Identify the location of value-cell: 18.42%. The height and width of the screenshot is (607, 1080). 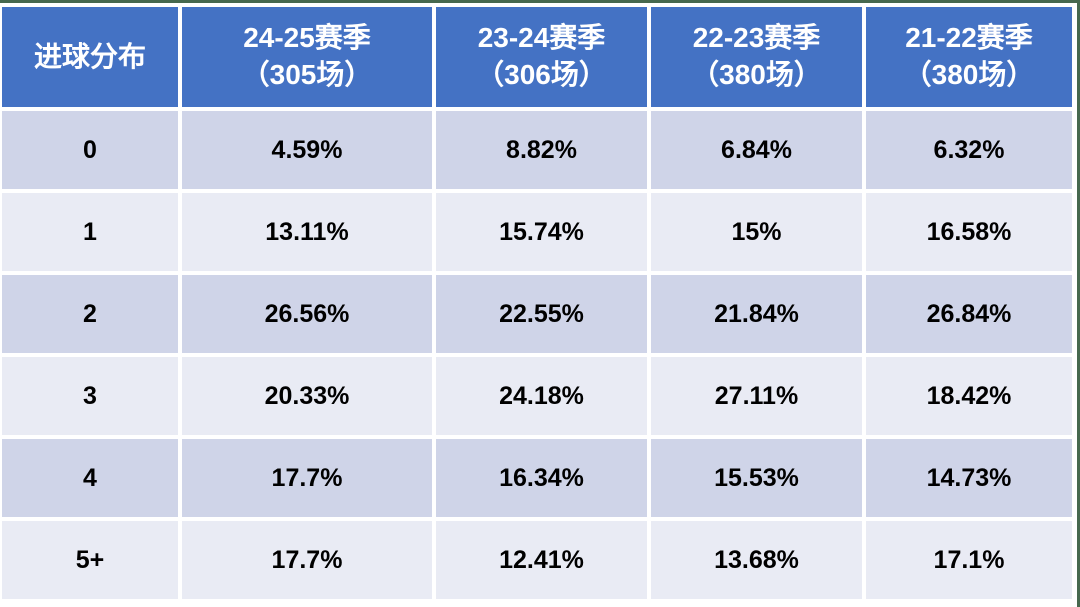
(969, 396).